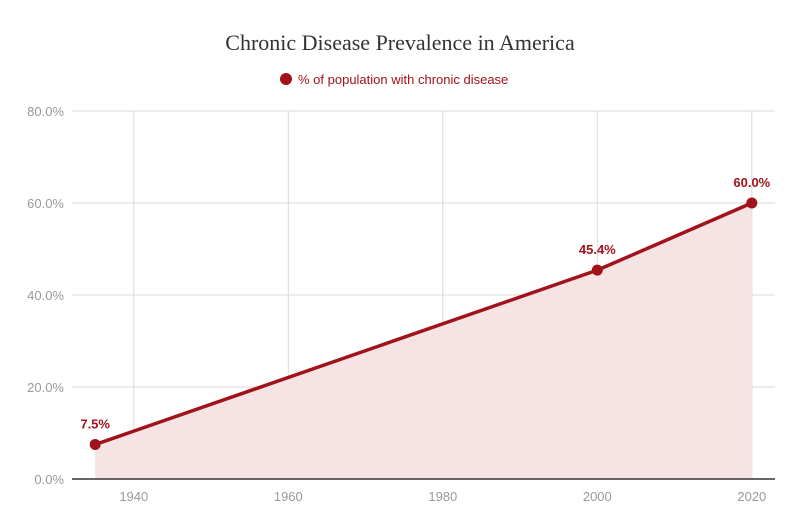 Image resolution: width=800 pixels, height=528 pixels. What do you see at coordinates (95, 424) in the screenshot?
I see `data-label: 7.5%` at bounding box center [95, 424].